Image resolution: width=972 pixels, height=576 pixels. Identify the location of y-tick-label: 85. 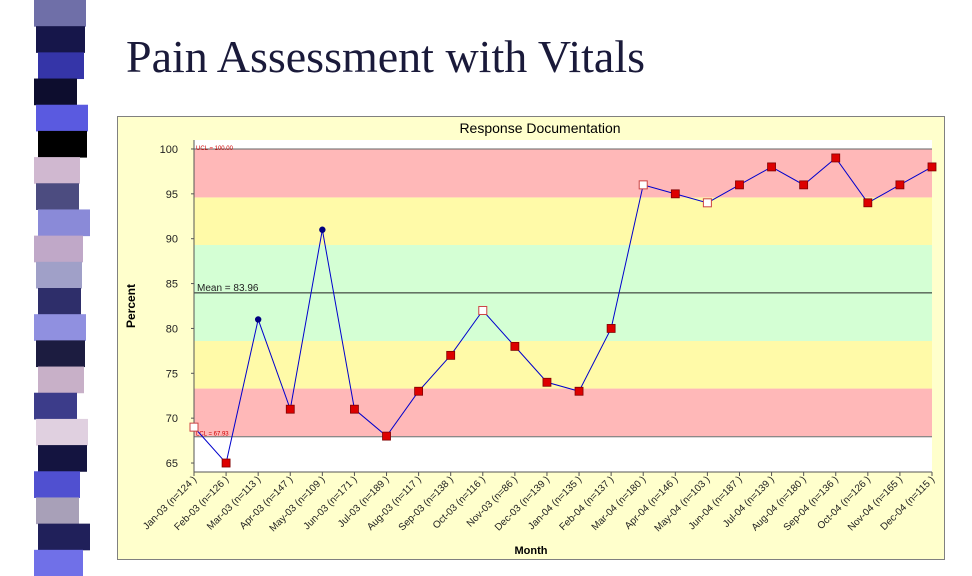
(172, 285).